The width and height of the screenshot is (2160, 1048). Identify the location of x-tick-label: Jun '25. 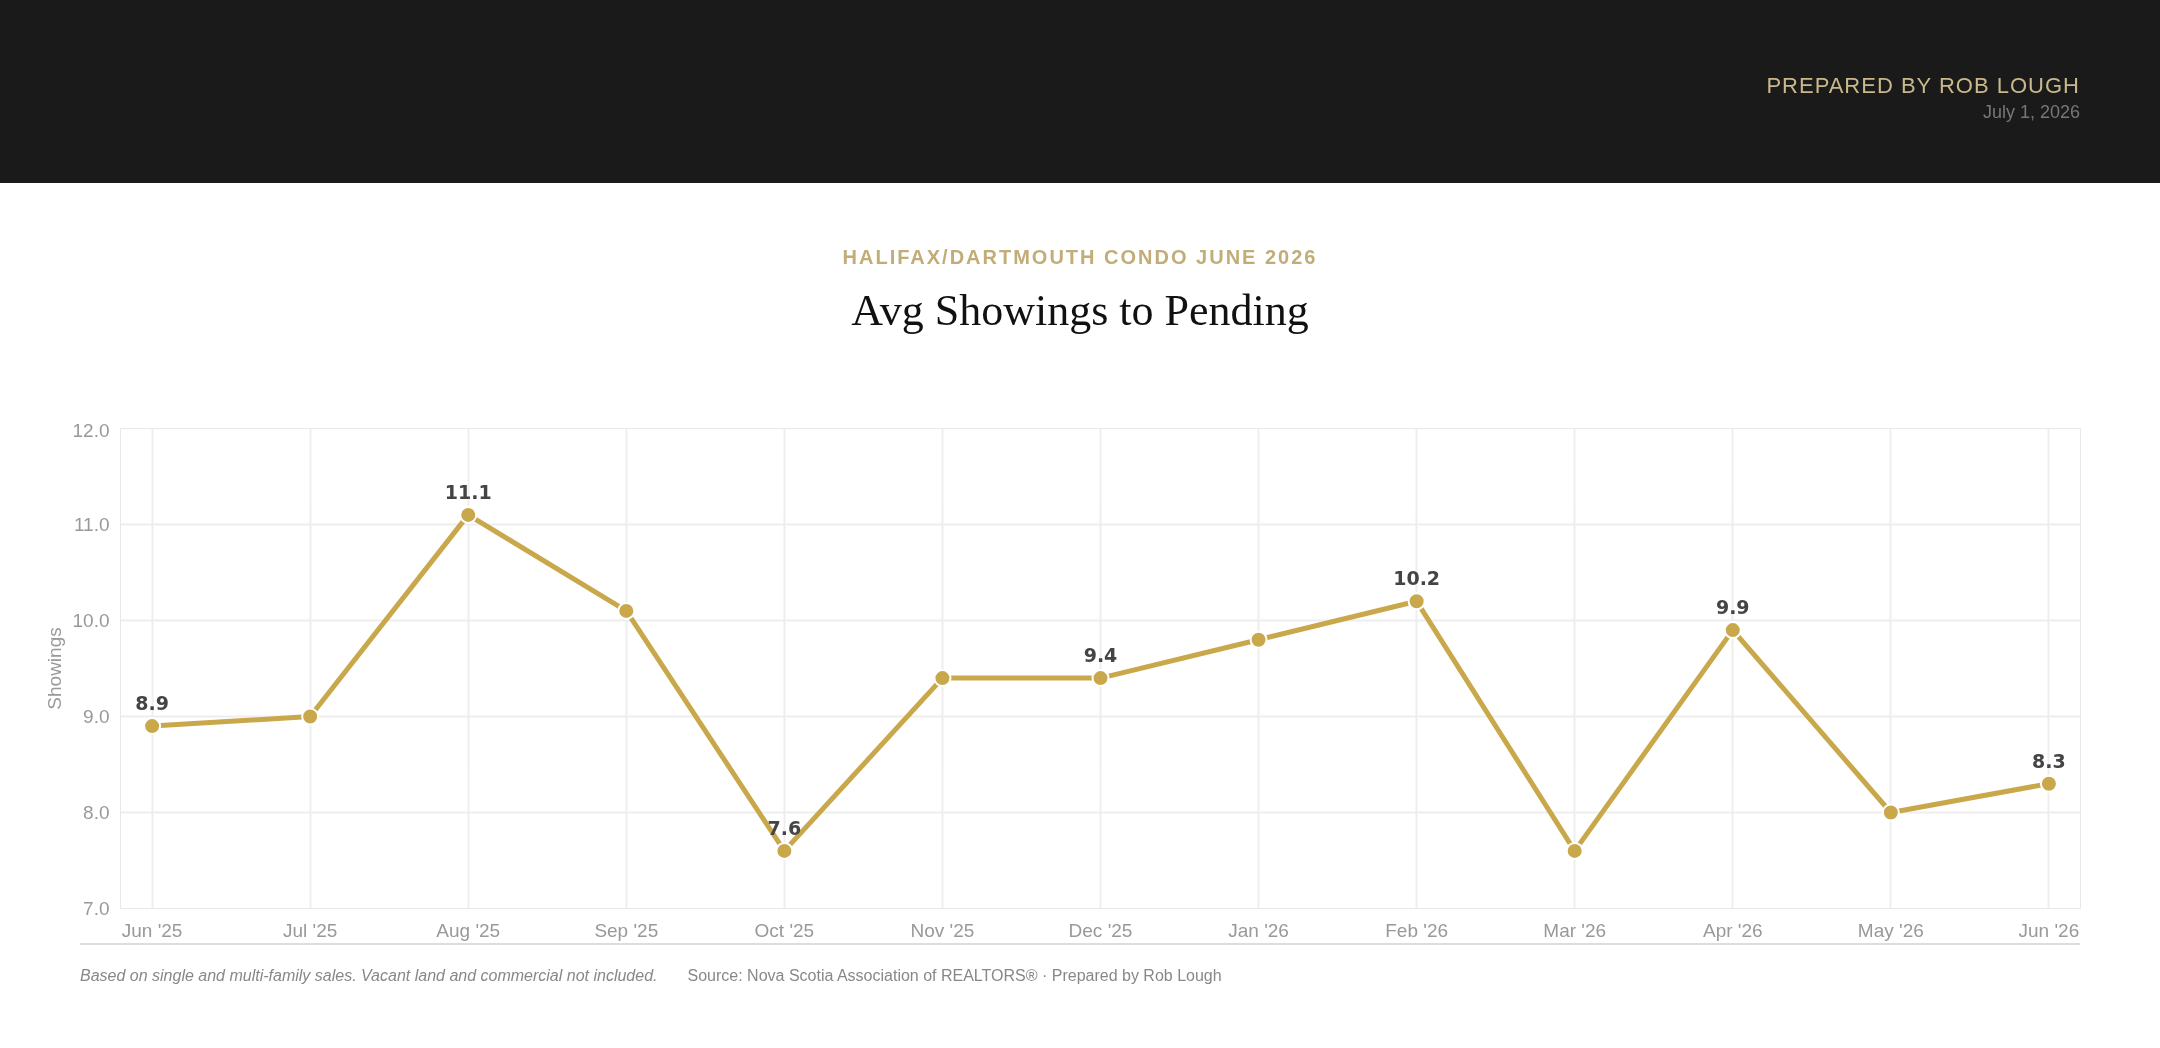
(152, 930).